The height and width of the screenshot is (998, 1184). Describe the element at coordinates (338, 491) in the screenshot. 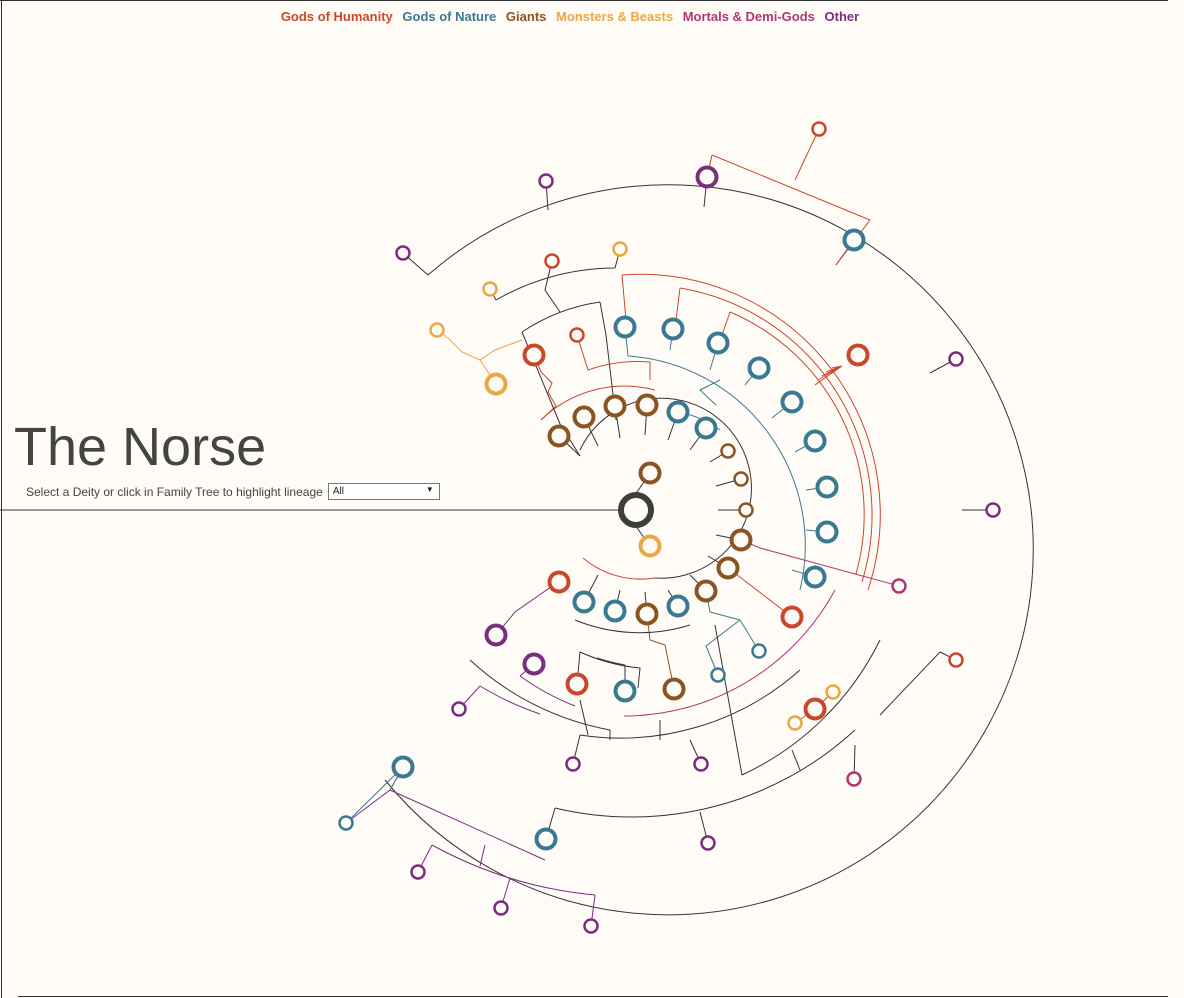

I see `deity-select-value: All` at that location.